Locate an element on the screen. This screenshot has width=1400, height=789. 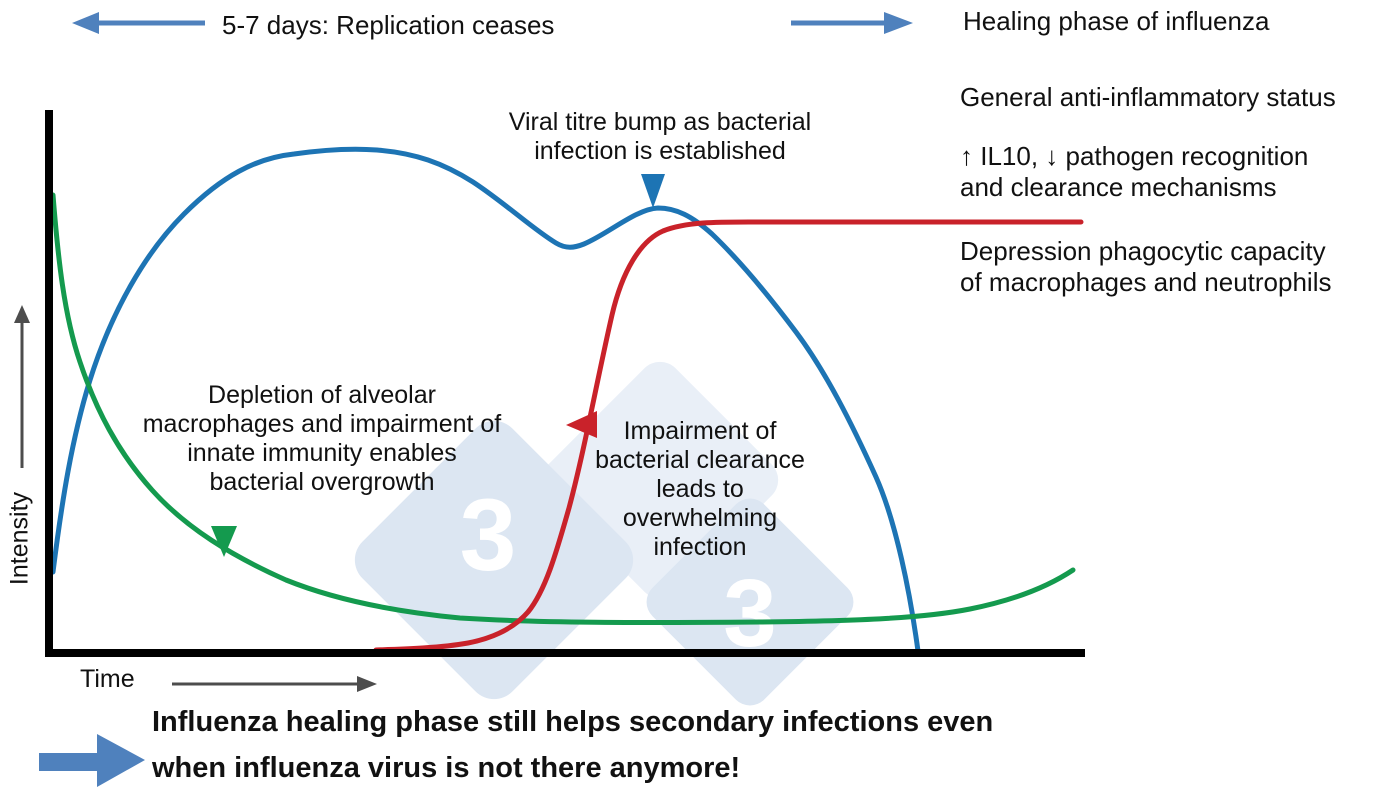
replication-ceases-arrow-icon is located at coordinates (138, 23).